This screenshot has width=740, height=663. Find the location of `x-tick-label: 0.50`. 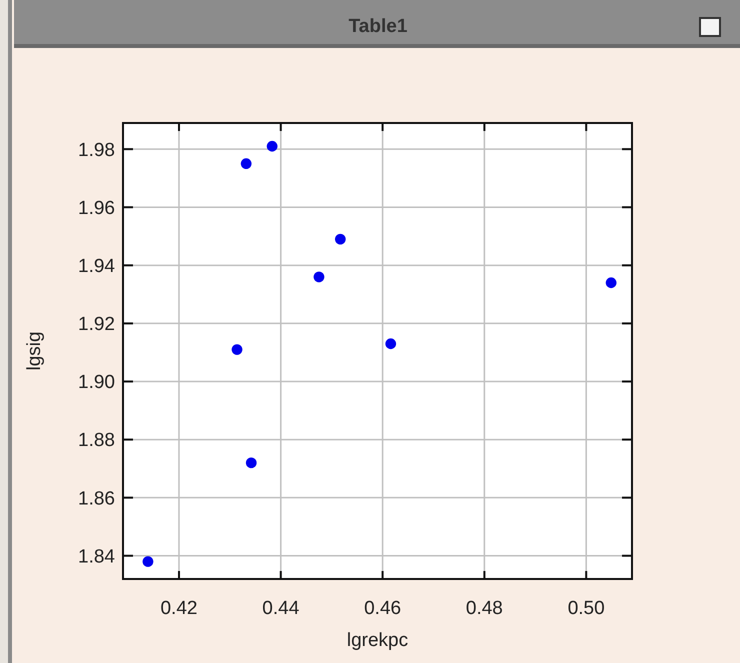

x-tick-label: 0.50 is located at coordinates (586, 608).